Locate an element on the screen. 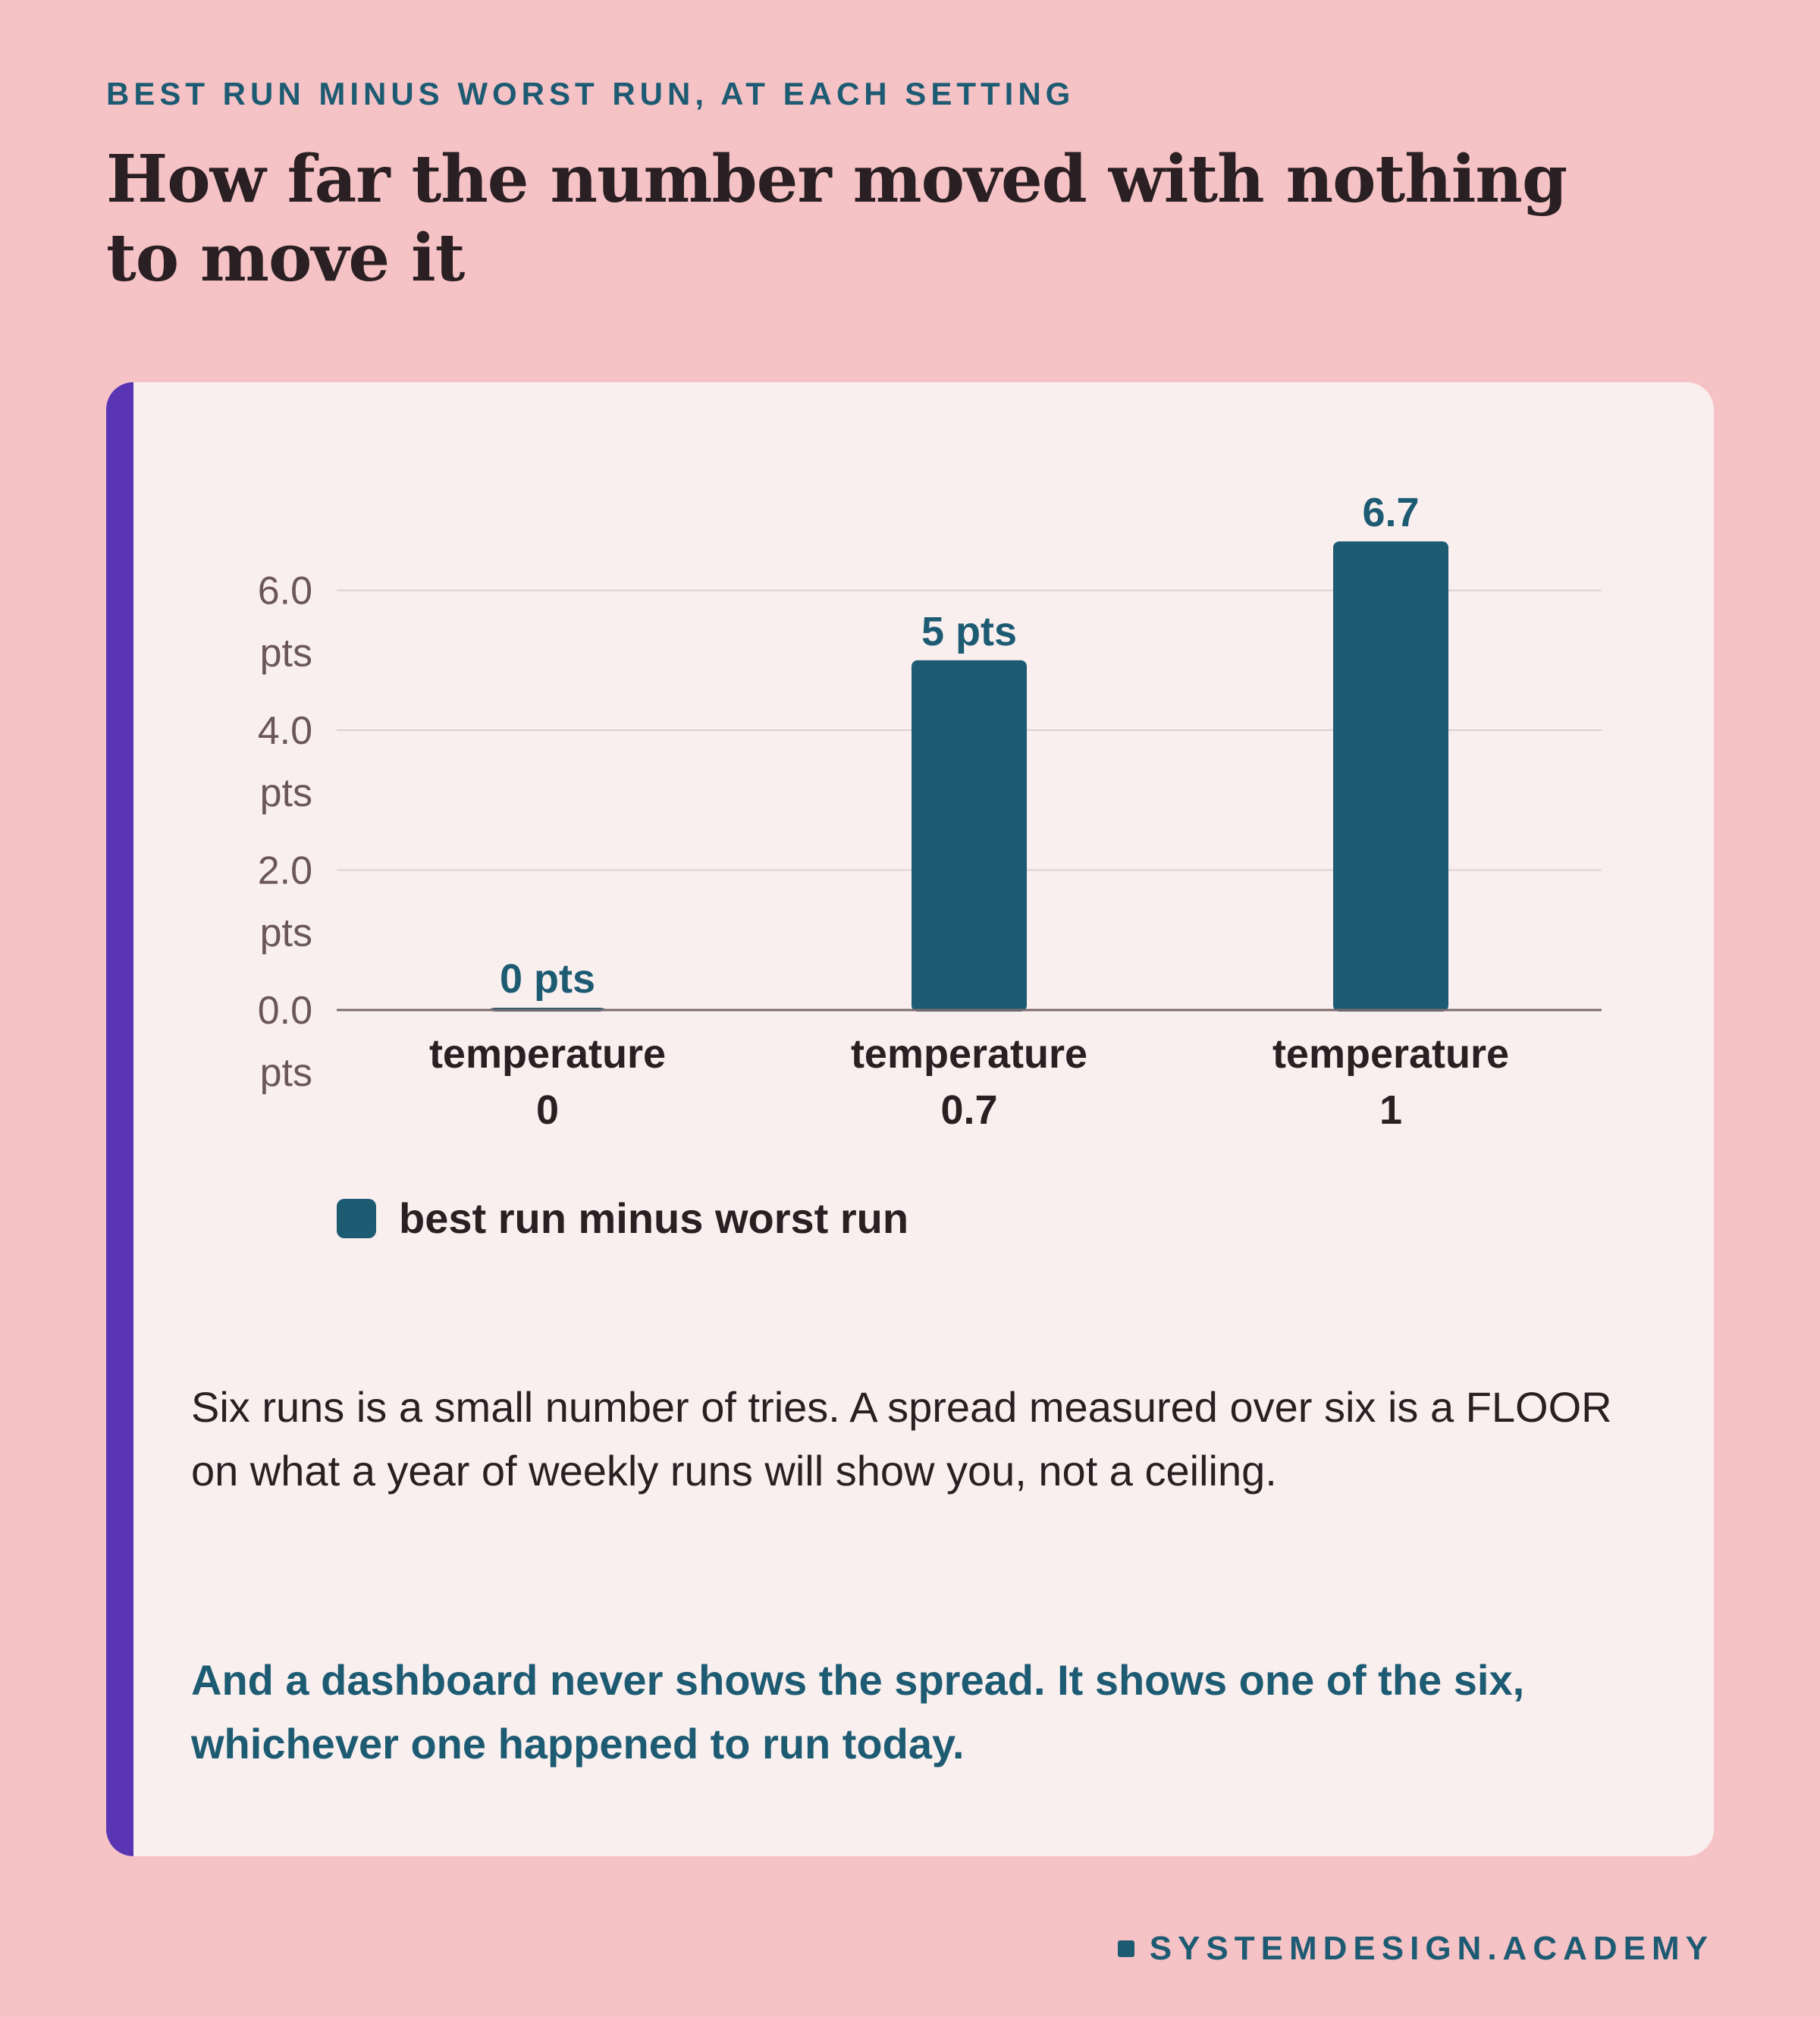  y-tick-label: 4.0 pts is located at coordinates (285, 762).